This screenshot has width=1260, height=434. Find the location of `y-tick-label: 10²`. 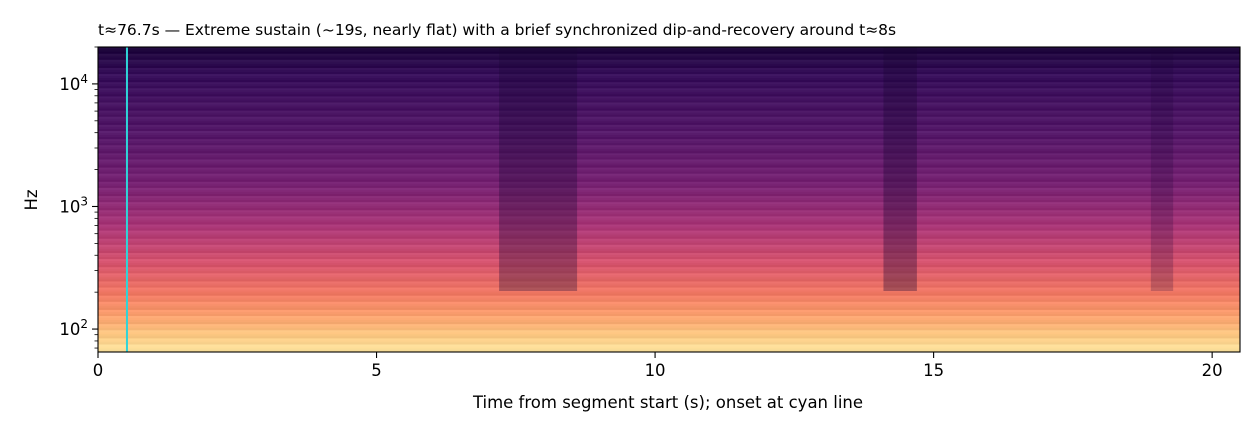

y-tick-label: 10² is located at coordinates (73, 328).